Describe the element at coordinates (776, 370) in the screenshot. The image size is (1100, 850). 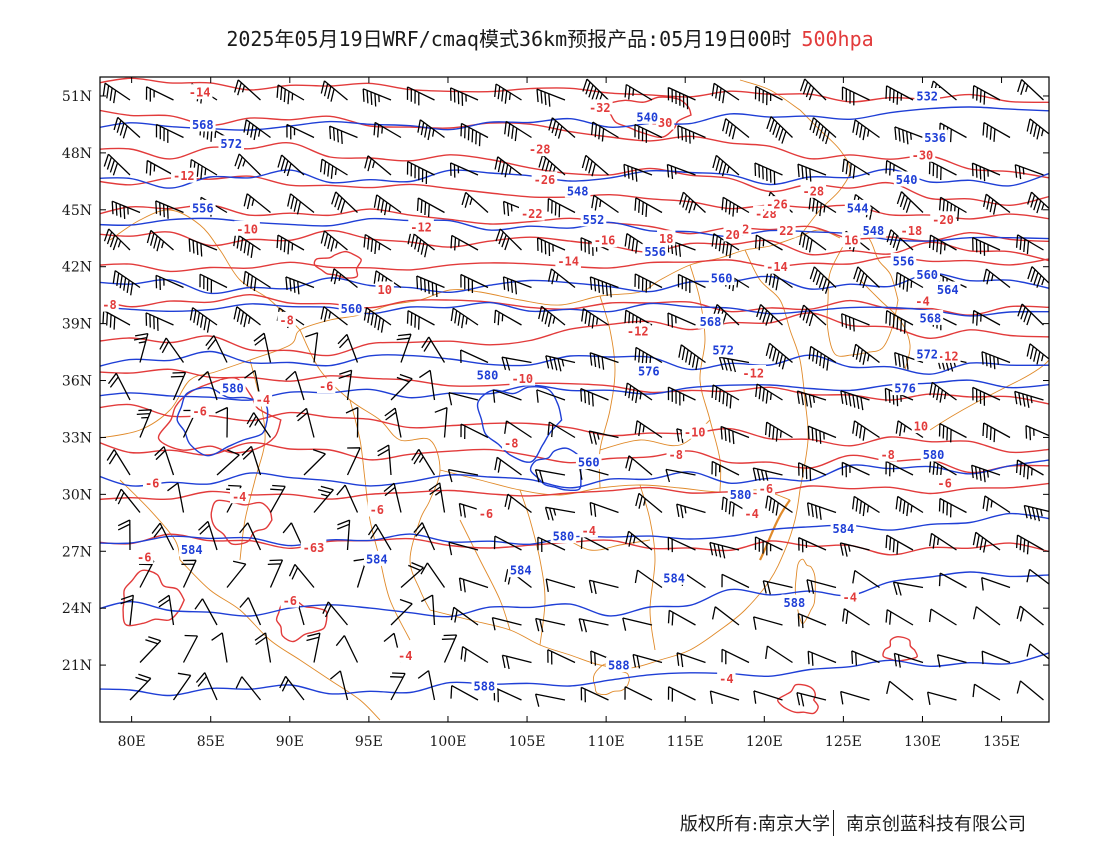
I see `border-line` at that location.